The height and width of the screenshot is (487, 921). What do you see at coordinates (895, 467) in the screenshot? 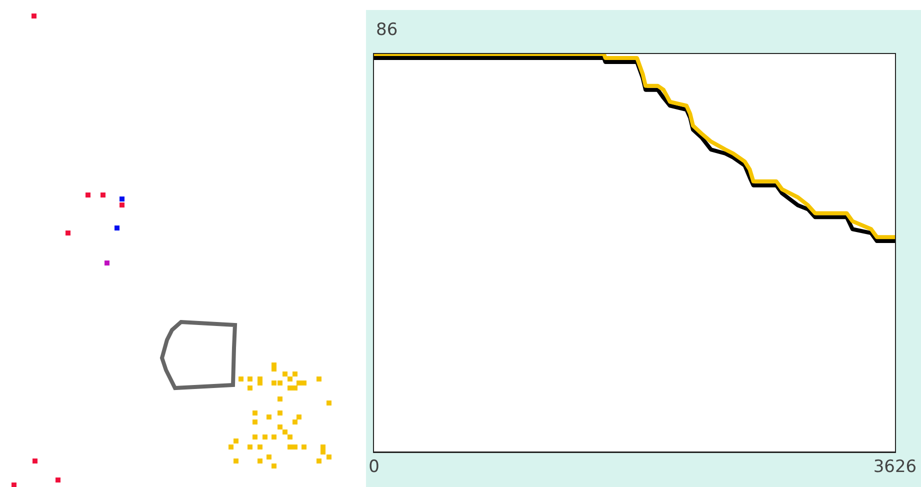
I see `x-tick-label: 3626` at bounding box center [895, 467].